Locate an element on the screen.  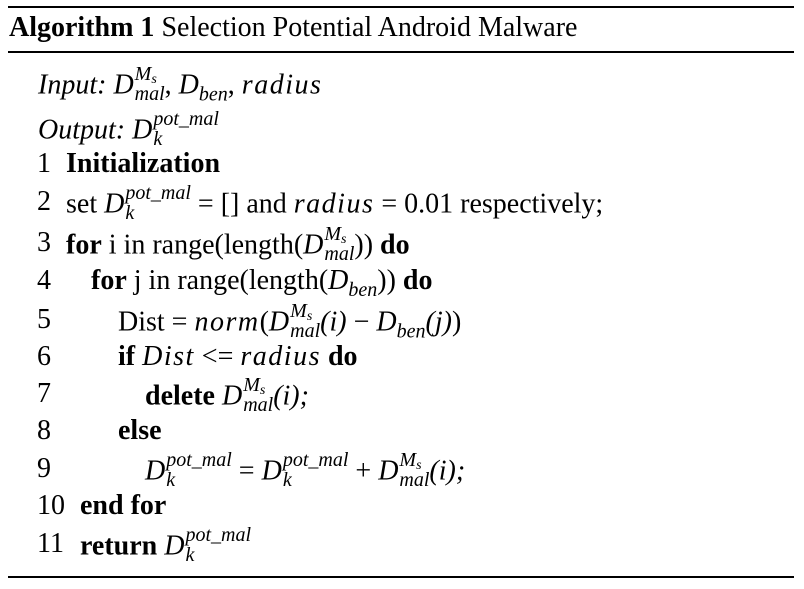
keyword: Initialization is located at coordinates (143, 163).